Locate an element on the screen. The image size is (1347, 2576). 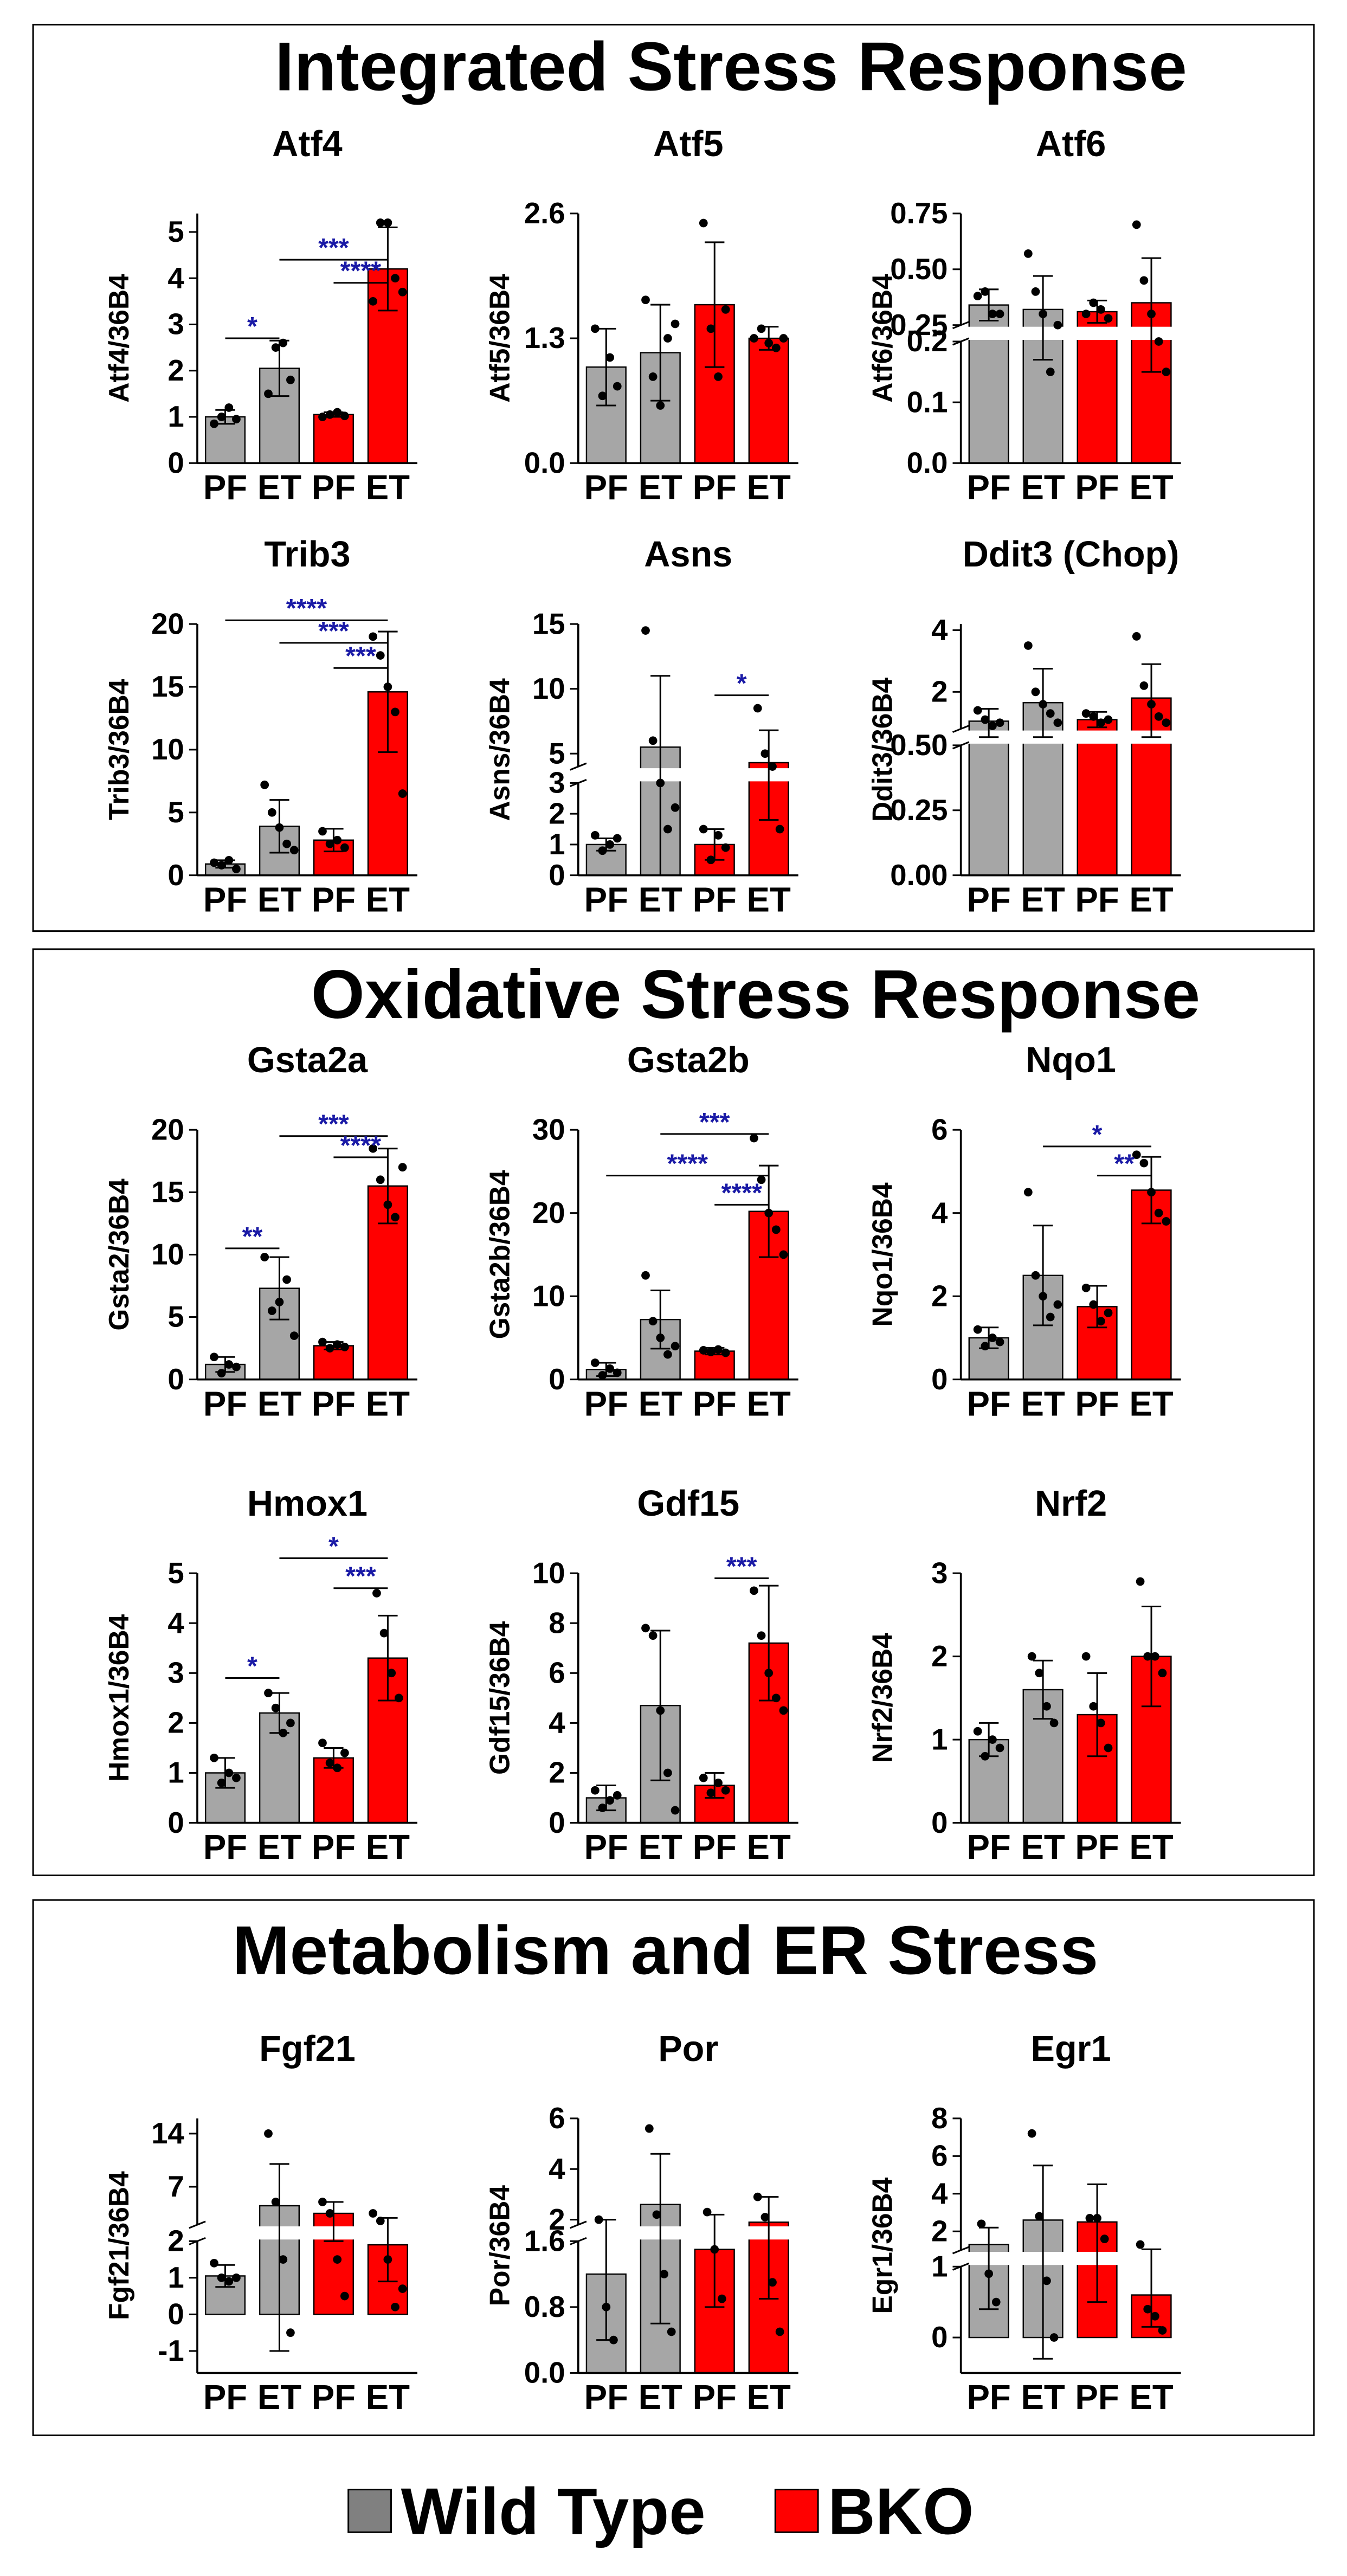
y-tick-label: 3 is located at coordinates (175, 324).